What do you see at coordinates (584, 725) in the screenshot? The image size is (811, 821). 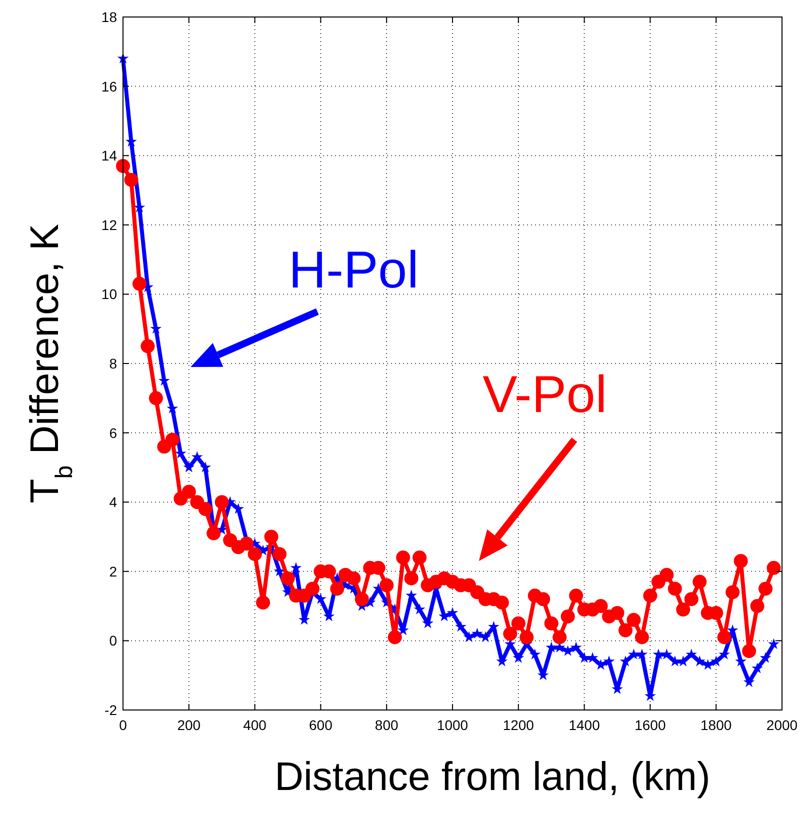 I see `x-tick-label: 1400` at bounding box center [584, 725].